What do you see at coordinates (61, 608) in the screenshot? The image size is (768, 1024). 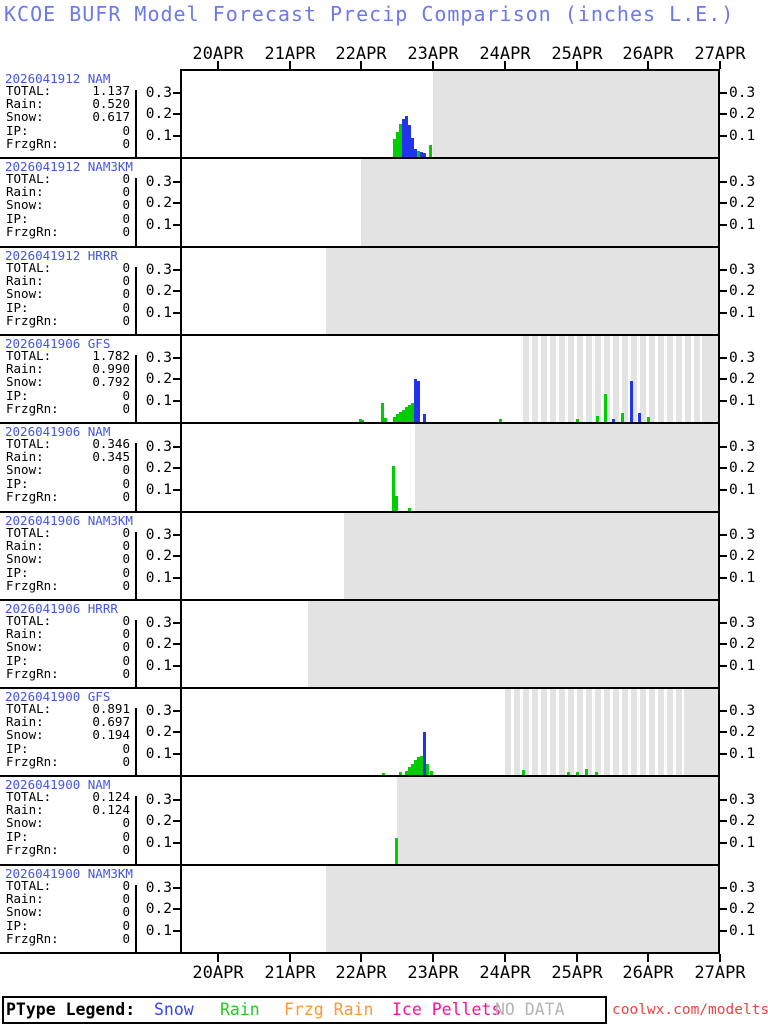 I see `run-id-label: 2026041906 HRRR` at bounding box center [61, 608].